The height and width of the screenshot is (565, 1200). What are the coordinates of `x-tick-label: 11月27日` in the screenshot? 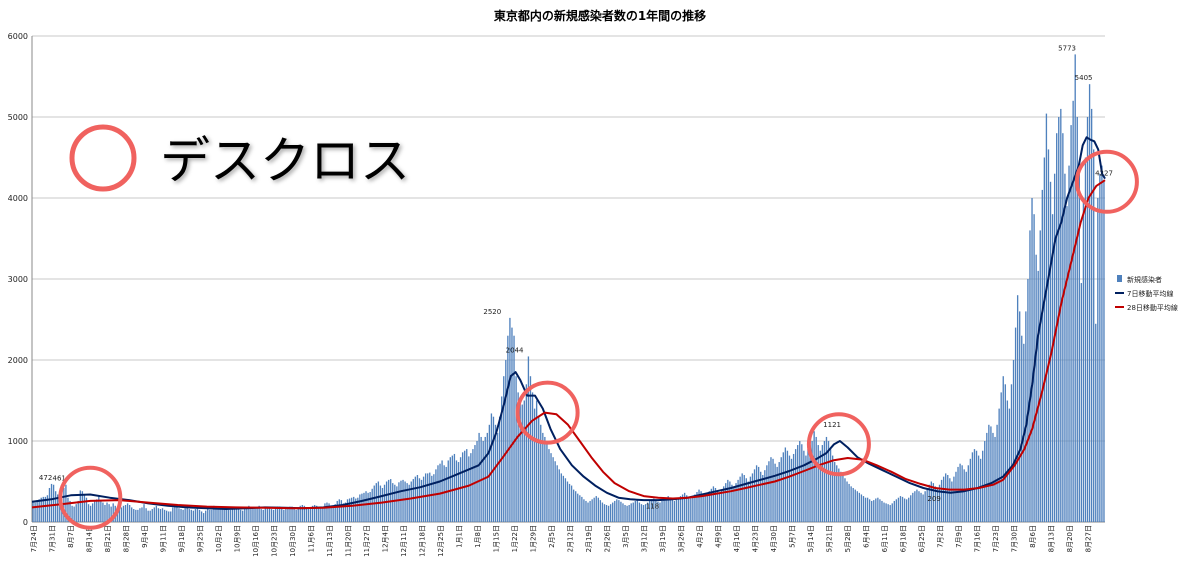 It's located at (367, 541).